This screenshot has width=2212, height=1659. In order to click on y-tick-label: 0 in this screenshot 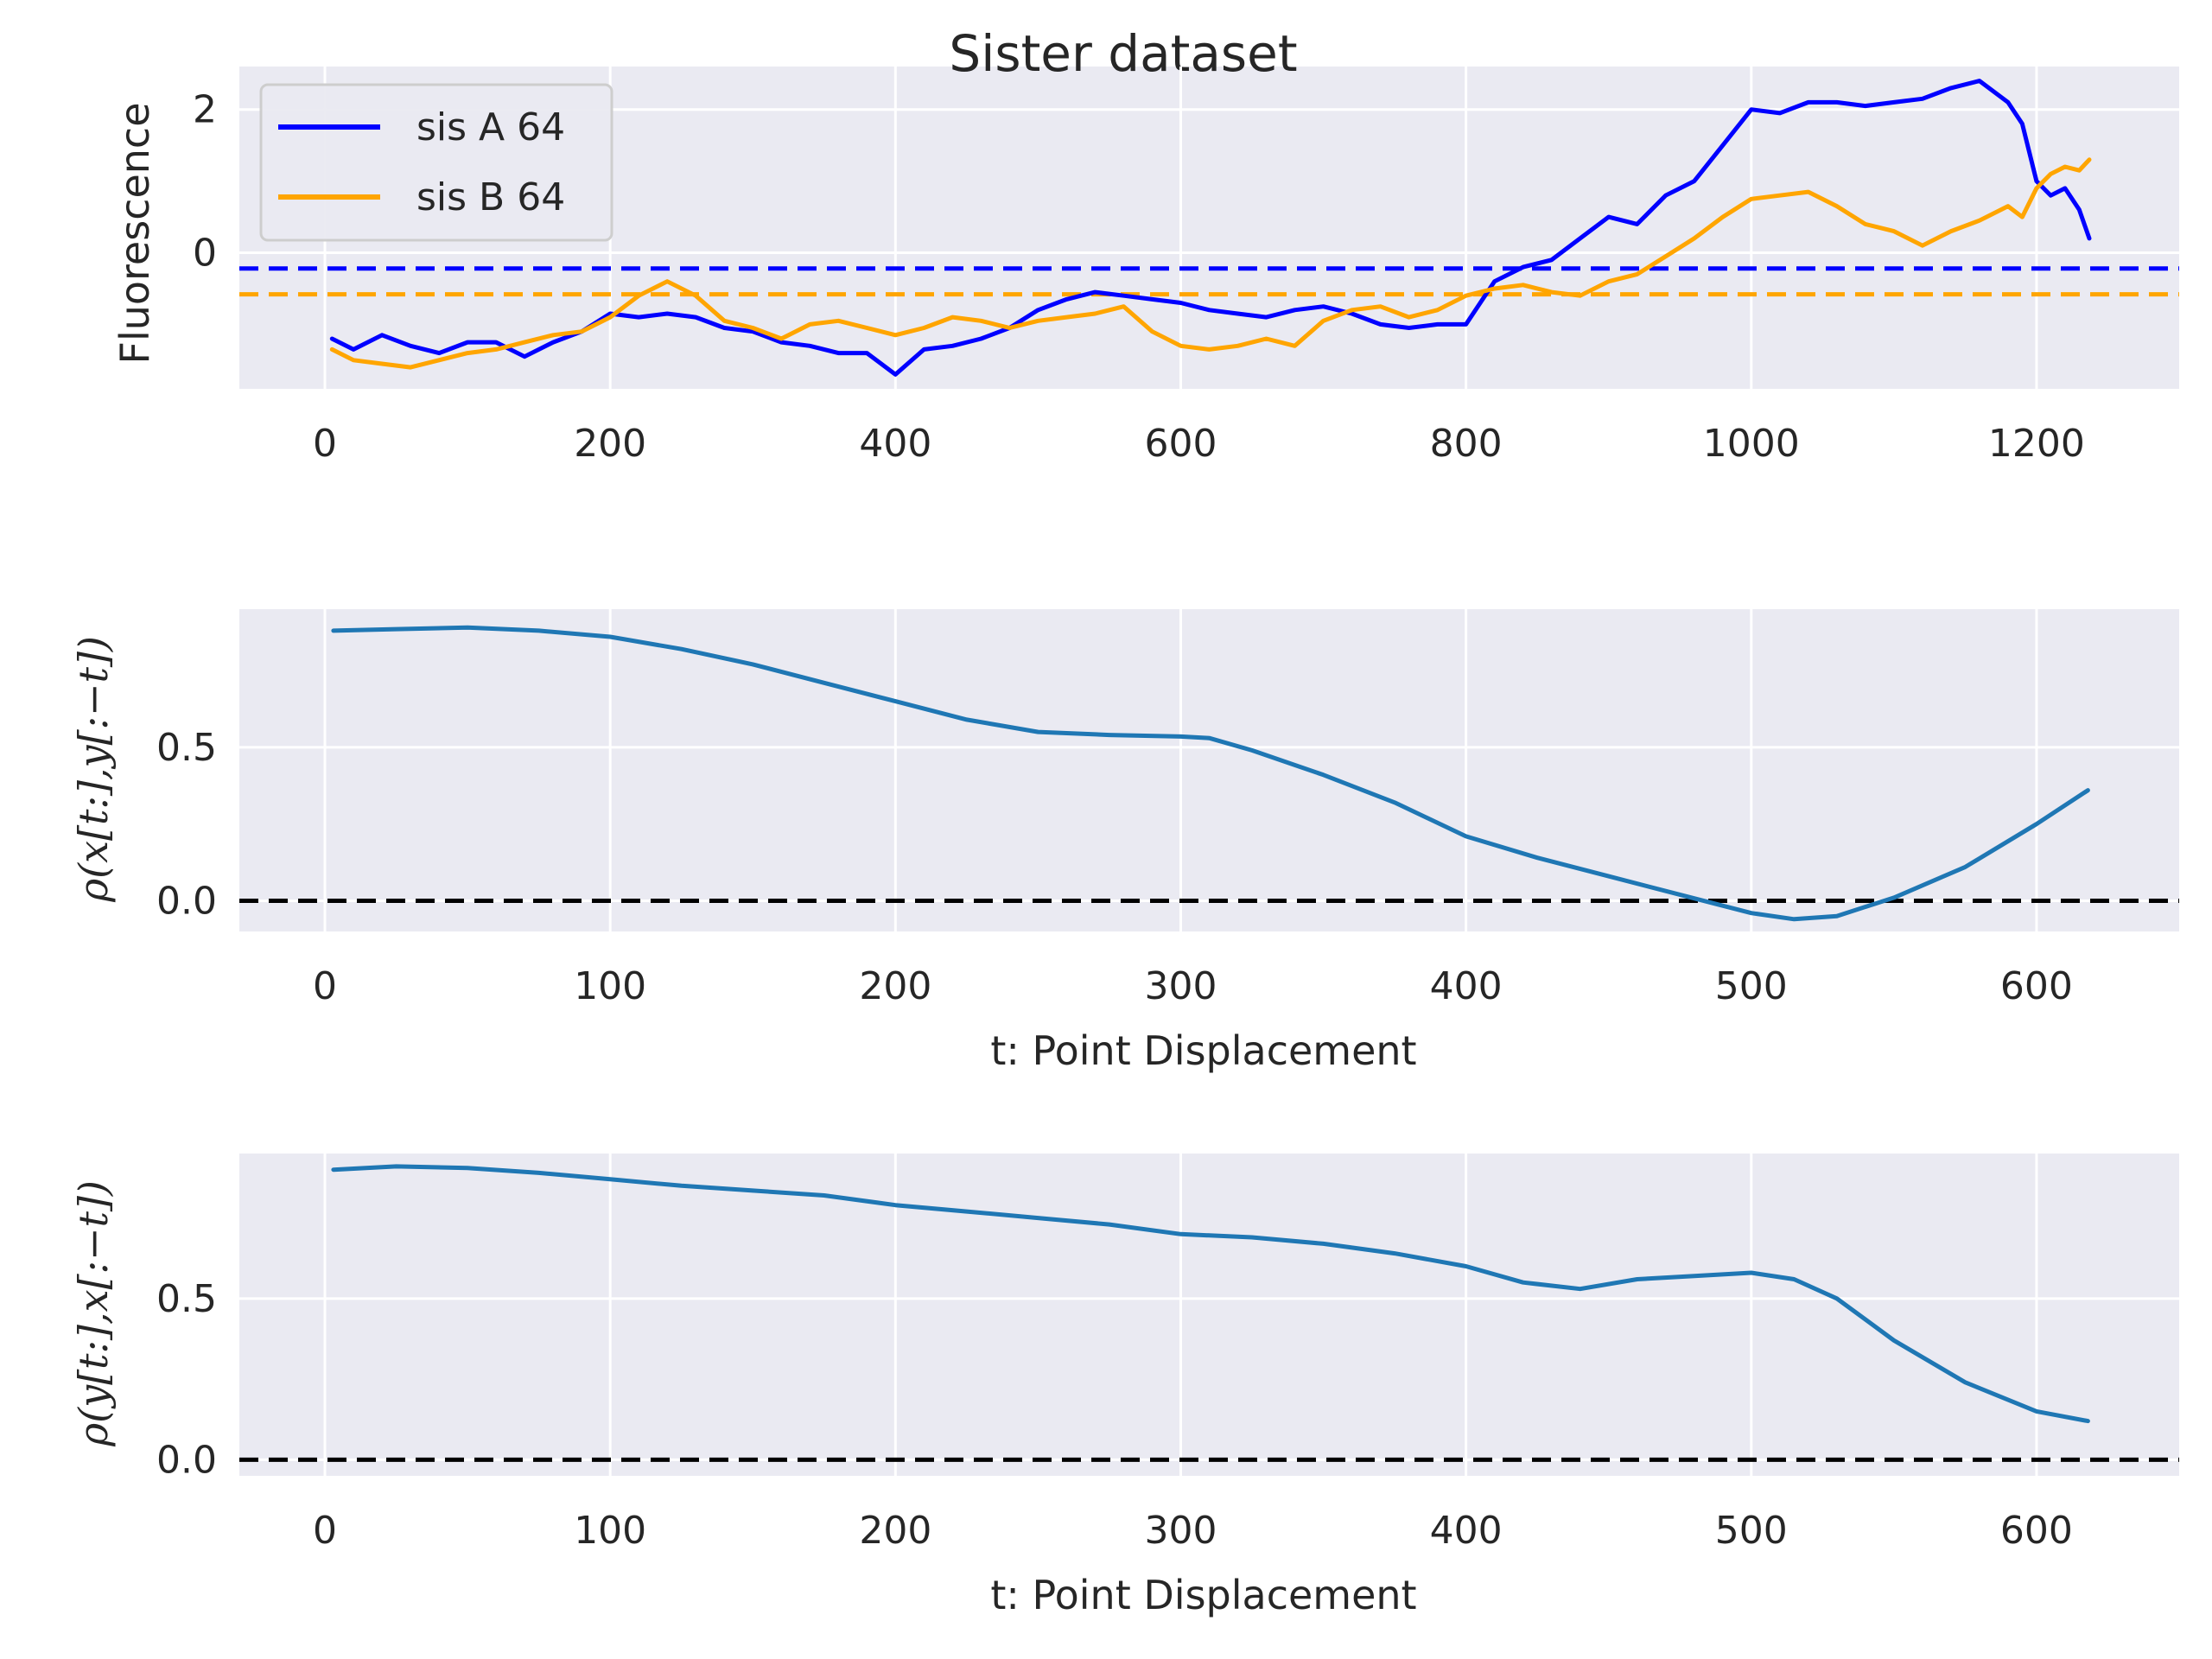, I will do `click(205, 254)`.